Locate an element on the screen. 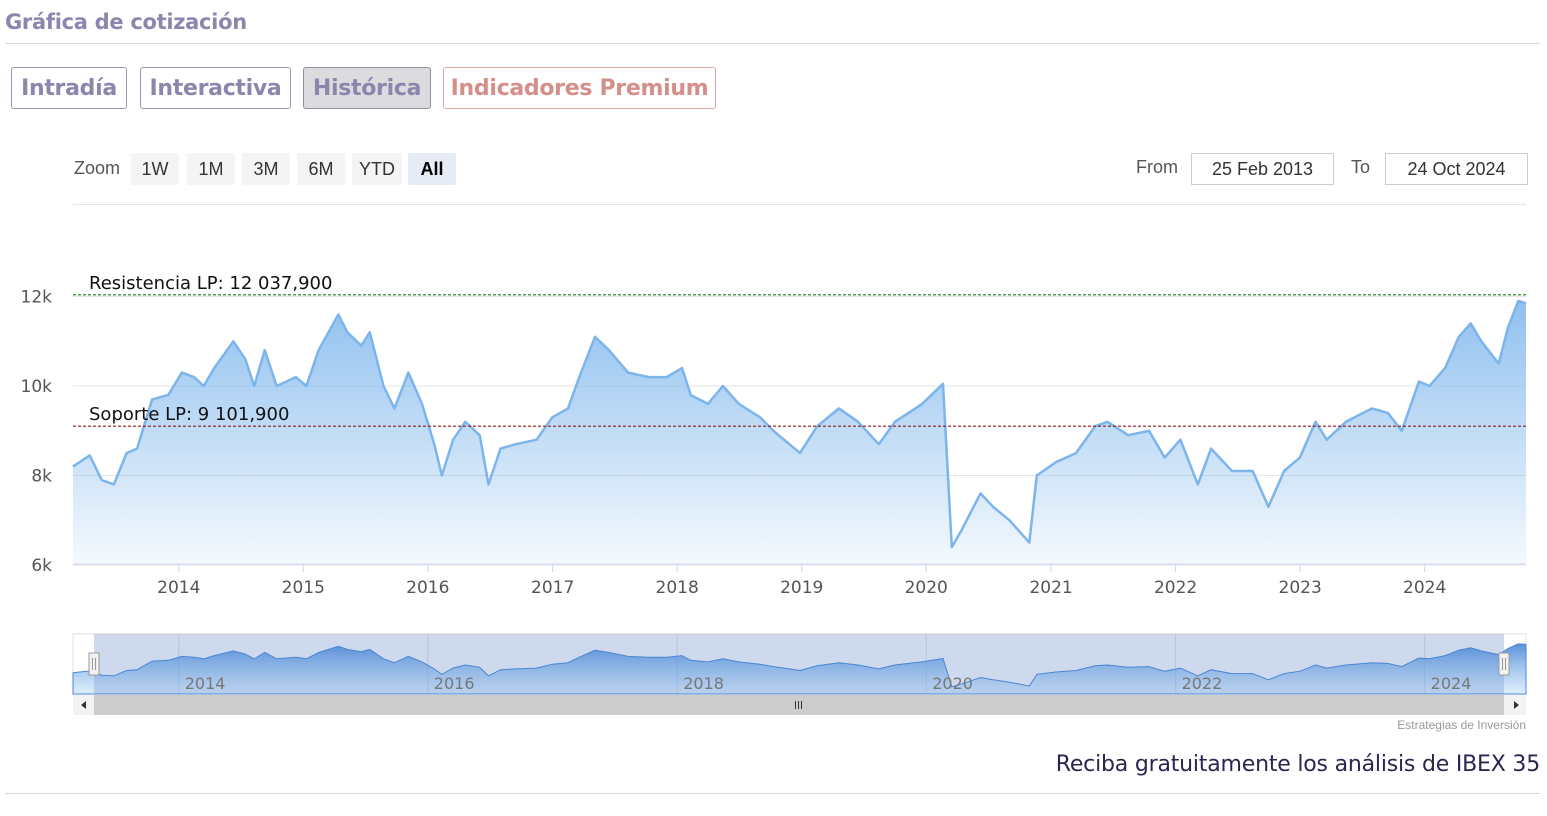 This screenshot has width=1547, height=816. navigator-labels: 2014 2016 2018 2020 2022 2024 is located at coordinates (828, 683).